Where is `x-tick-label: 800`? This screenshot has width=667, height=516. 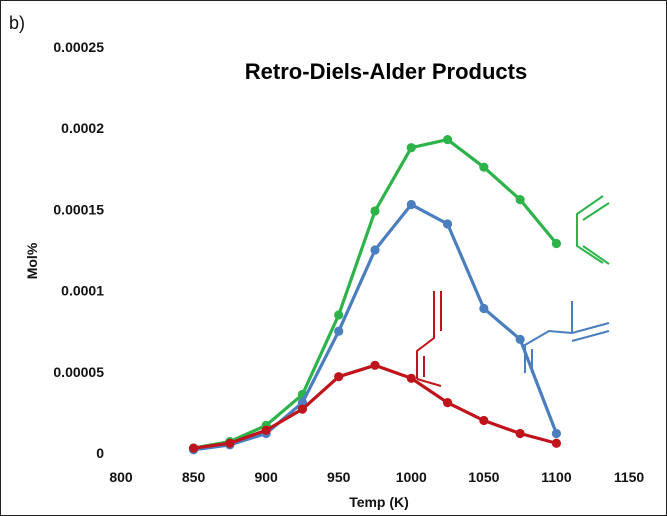 x-tick-label: 800 is located at coordinates (121, 477).